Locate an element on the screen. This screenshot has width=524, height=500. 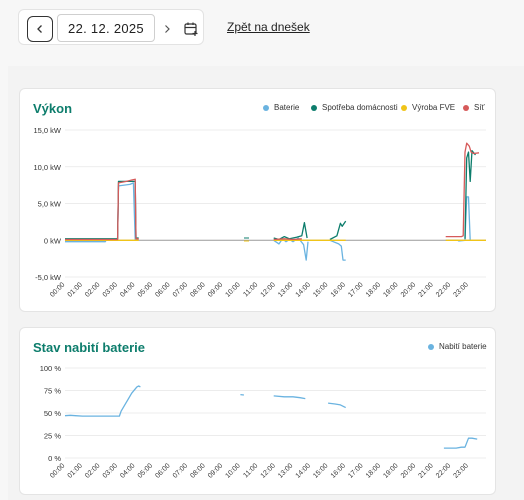
legend-label: Výroba FVE is located at coordinates (434, 107).